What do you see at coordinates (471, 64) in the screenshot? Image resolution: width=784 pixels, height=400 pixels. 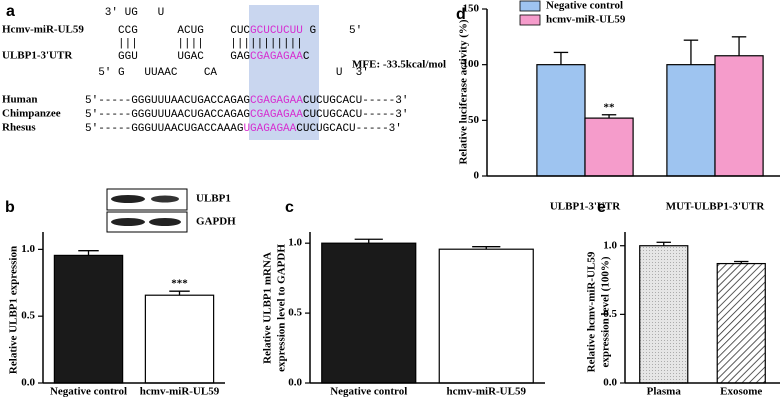 I see `y-tick-label: 100` at bounding box center [471, 64].